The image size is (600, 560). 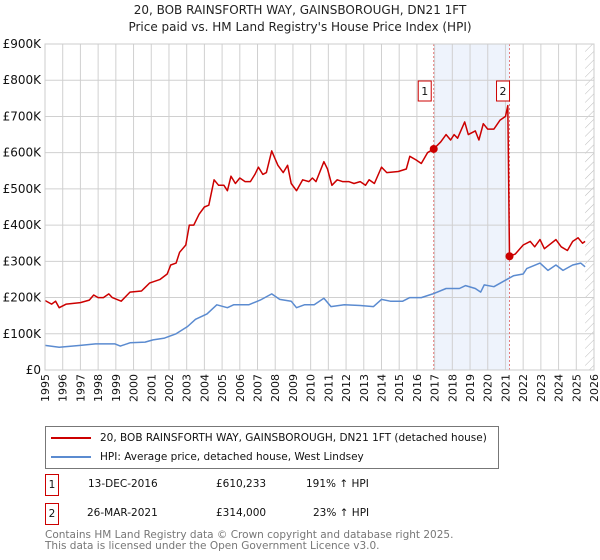 I want to click on x-tick-label: 2021, so click(x=505, y=388).